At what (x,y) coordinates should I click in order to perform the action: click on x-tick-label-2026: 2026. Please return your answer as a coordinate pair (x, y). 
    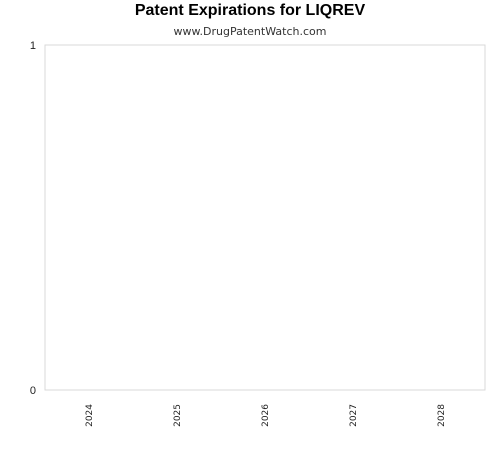
    Looking at the image, I should click on (266, 415).